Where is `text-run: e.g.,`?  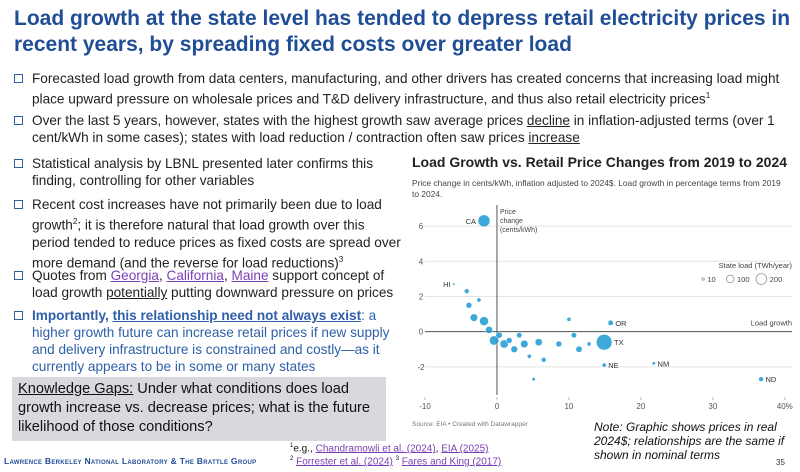
text-run: e.g., is located at coordinates (304, 449).